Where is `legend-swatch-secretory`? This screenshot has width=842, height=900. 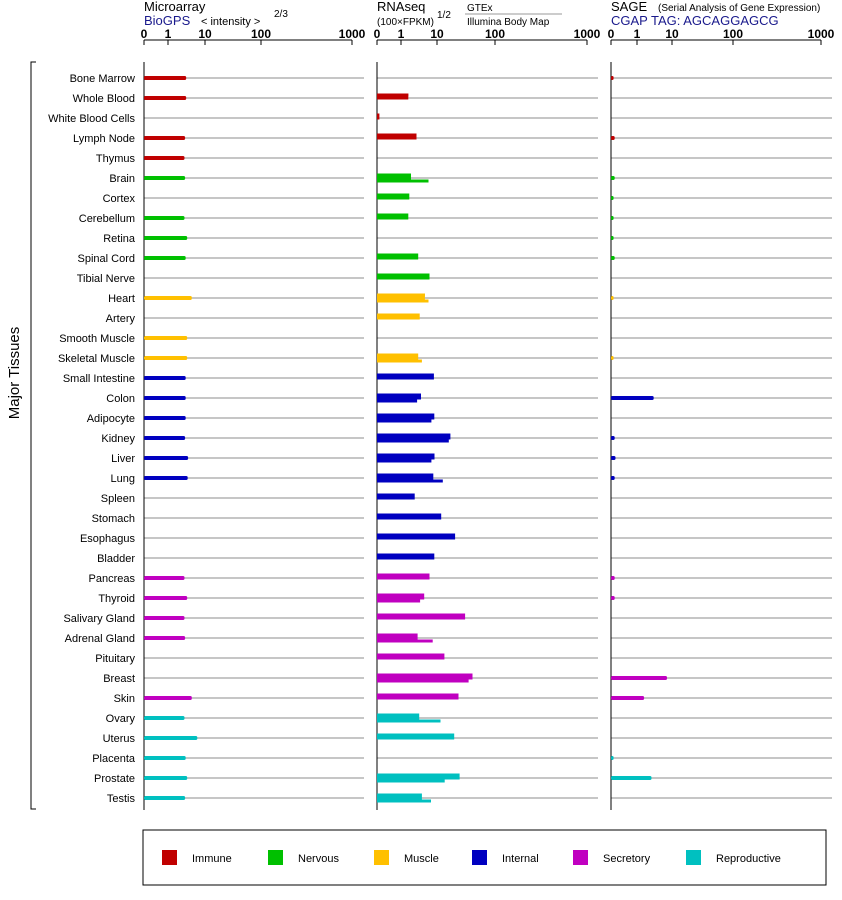 legend-swatch-secretory is located at coordinates (580, 857).